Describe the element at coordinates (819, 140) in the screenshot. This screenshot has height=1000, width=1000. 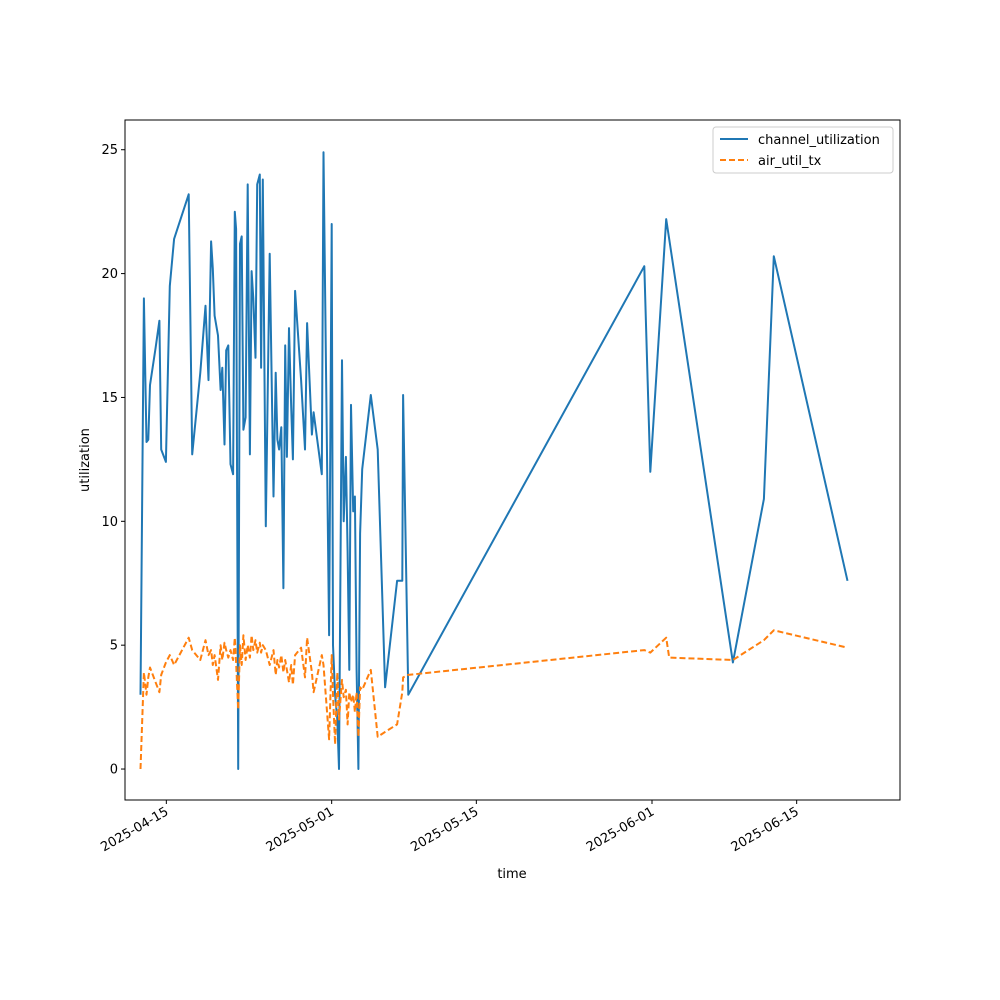
I see `legend-label-channel-utilization: channel_utilization` at that location.